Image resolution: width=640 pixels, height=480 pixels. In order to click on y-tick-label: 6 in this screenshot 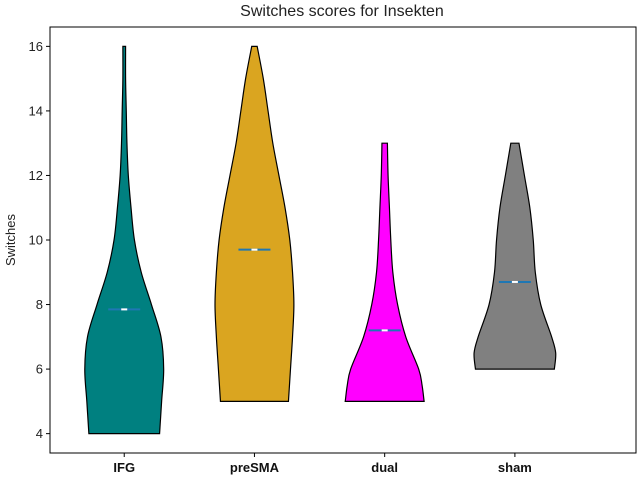, I will do `click(39, 369)`.